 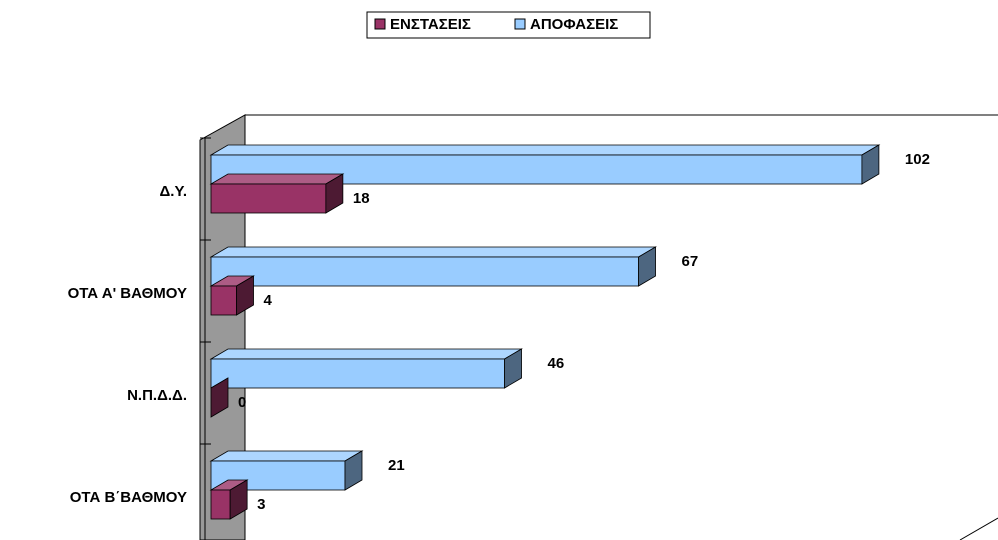 I want to click on category-label: Δ.Υ., so click(x=173, y=191).